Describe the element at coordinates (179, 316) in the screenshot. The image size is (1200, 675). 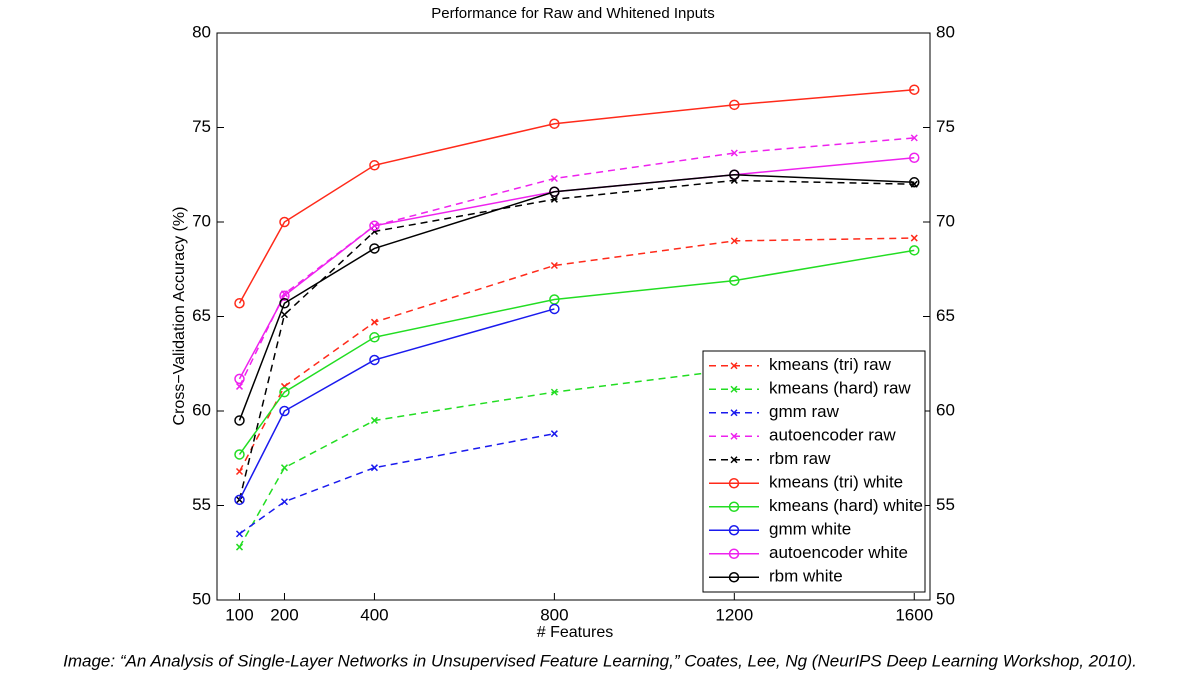
I see `y-axis-label: Cross−Validation Accuracy (%)` at that location.